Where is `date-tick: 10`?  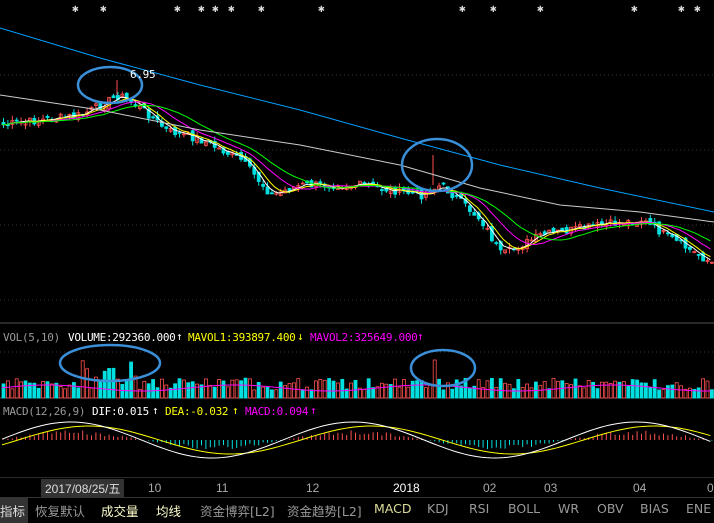 date-tick: 10 is located at coordinates (155, 488).